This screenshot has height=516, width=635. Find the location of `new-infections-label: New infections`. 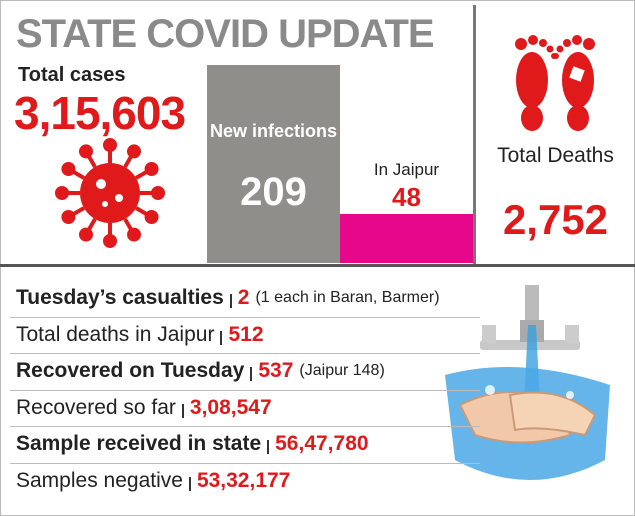

new-infections-label: New infections is located at coordinates (273, 131).